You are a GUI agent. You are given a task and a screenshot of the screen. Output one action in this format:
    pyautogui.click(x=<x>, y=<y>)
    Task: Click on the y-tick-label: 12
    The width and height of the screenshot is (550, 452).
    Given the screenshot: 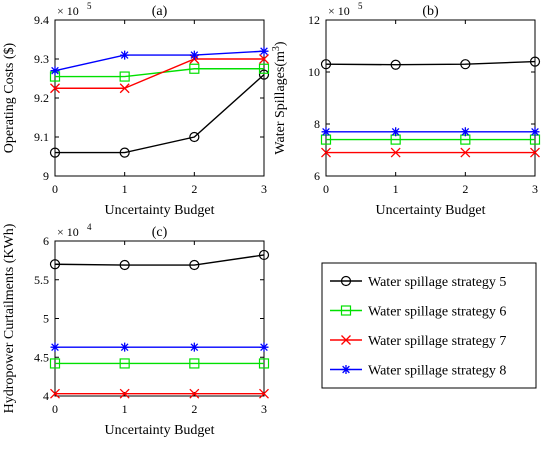 What is the action you would take?
    pyautogui.click(x=314, y=20)
    